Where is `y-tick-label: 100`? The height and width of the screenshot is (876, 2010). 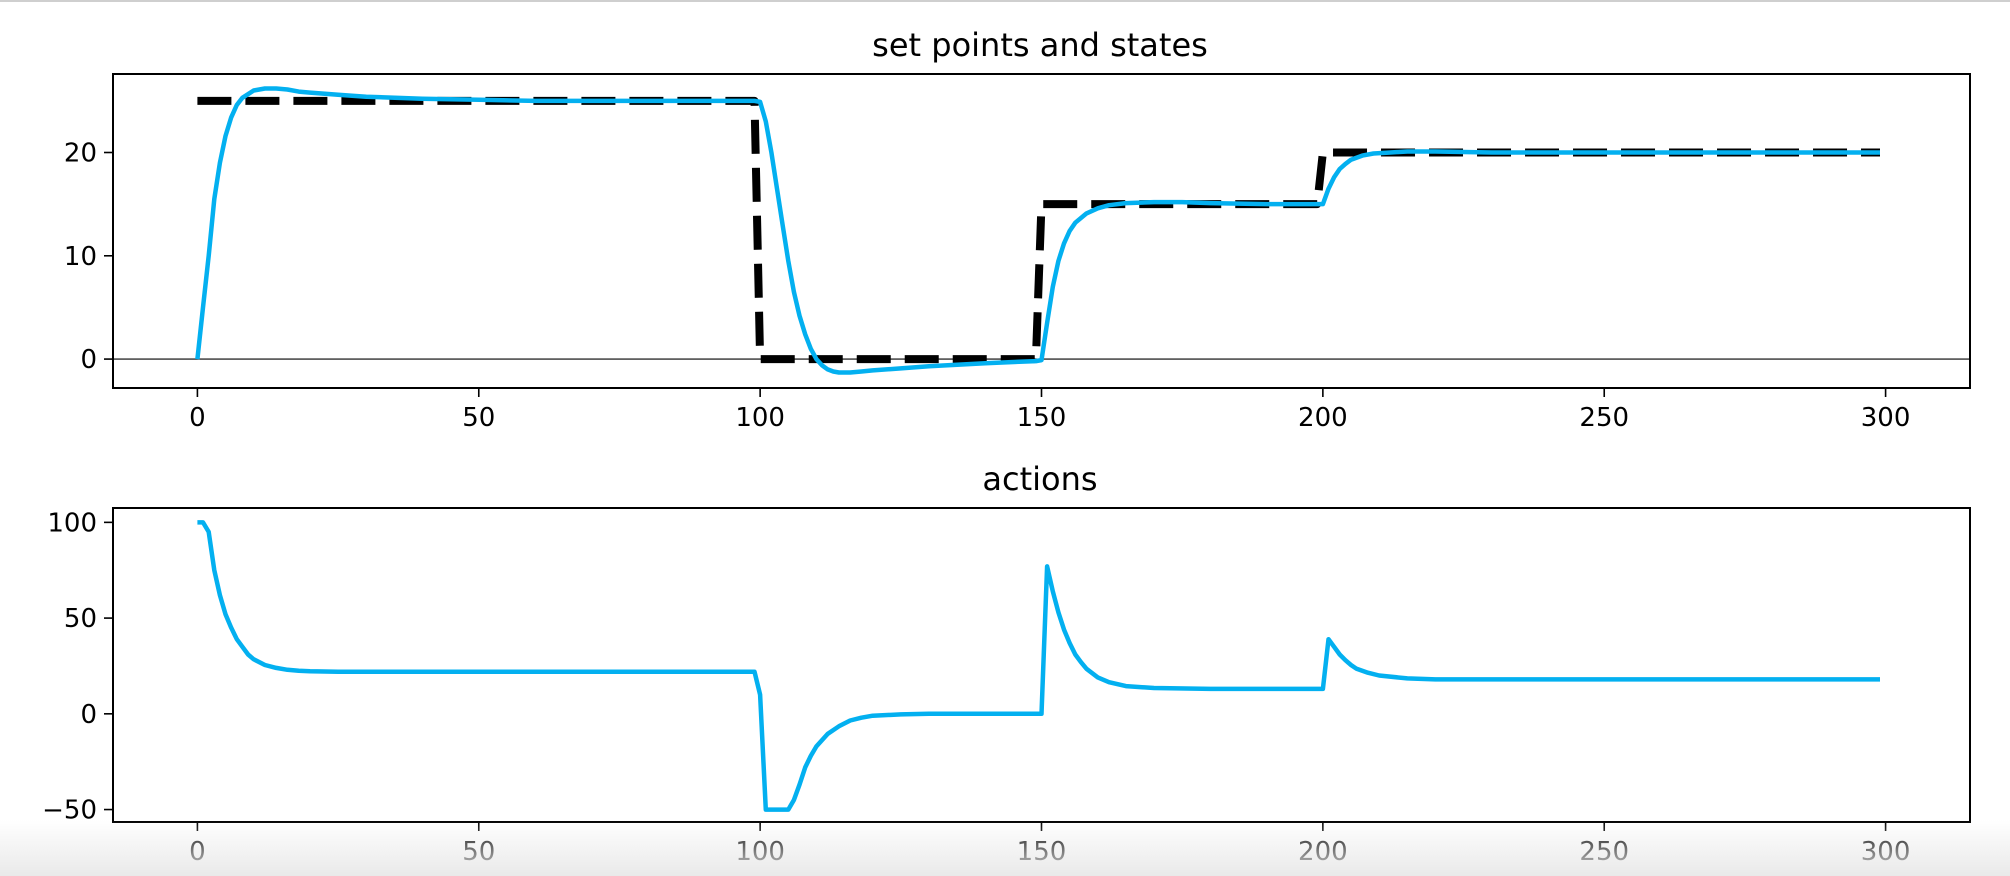
y-tick-label: 100 is located at coordinates (72, 523).